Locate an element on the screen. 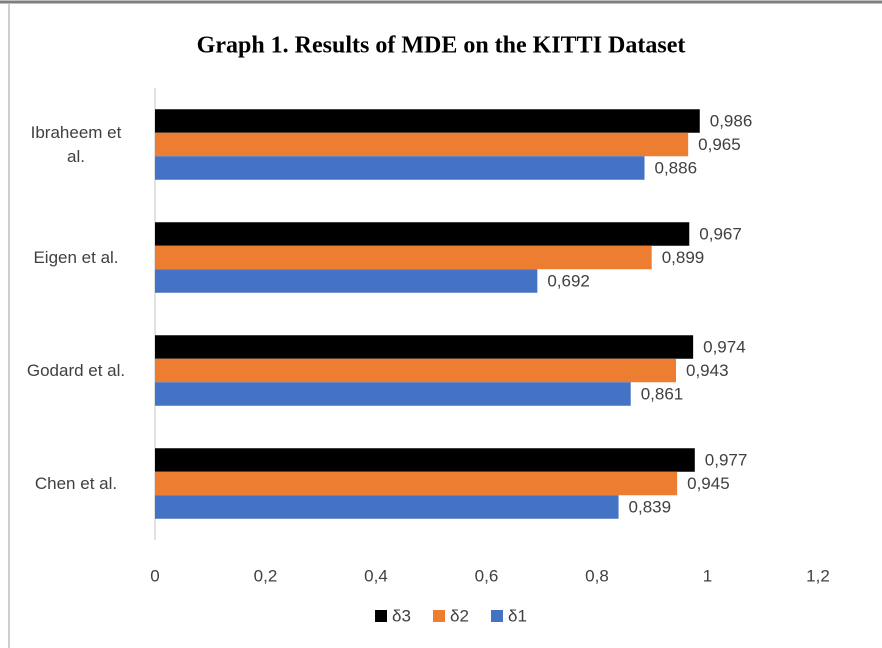  category-label-box: Chen et al. is located at coordinates (76, 483).